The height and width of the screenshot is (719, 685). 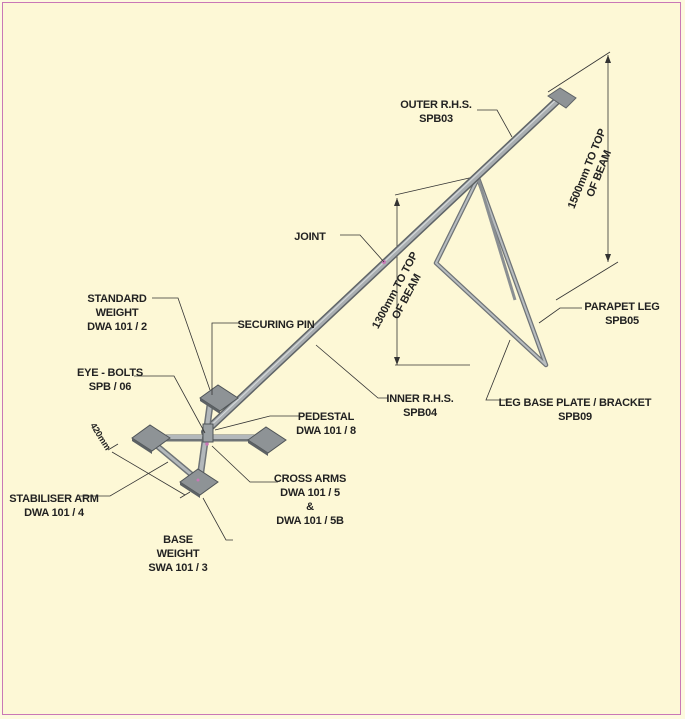 I want to click on parapet-leg-brace, so click(x=496, y=239).